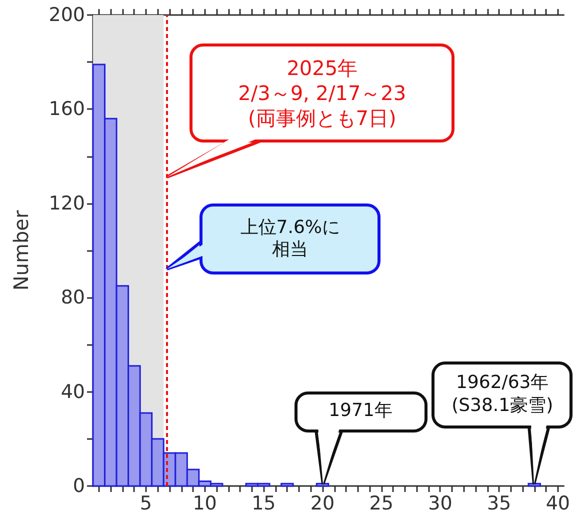 This screenshot has height=523, width=573. I want to click on annotation: 上位7.6%に相当, so click(290, 239).